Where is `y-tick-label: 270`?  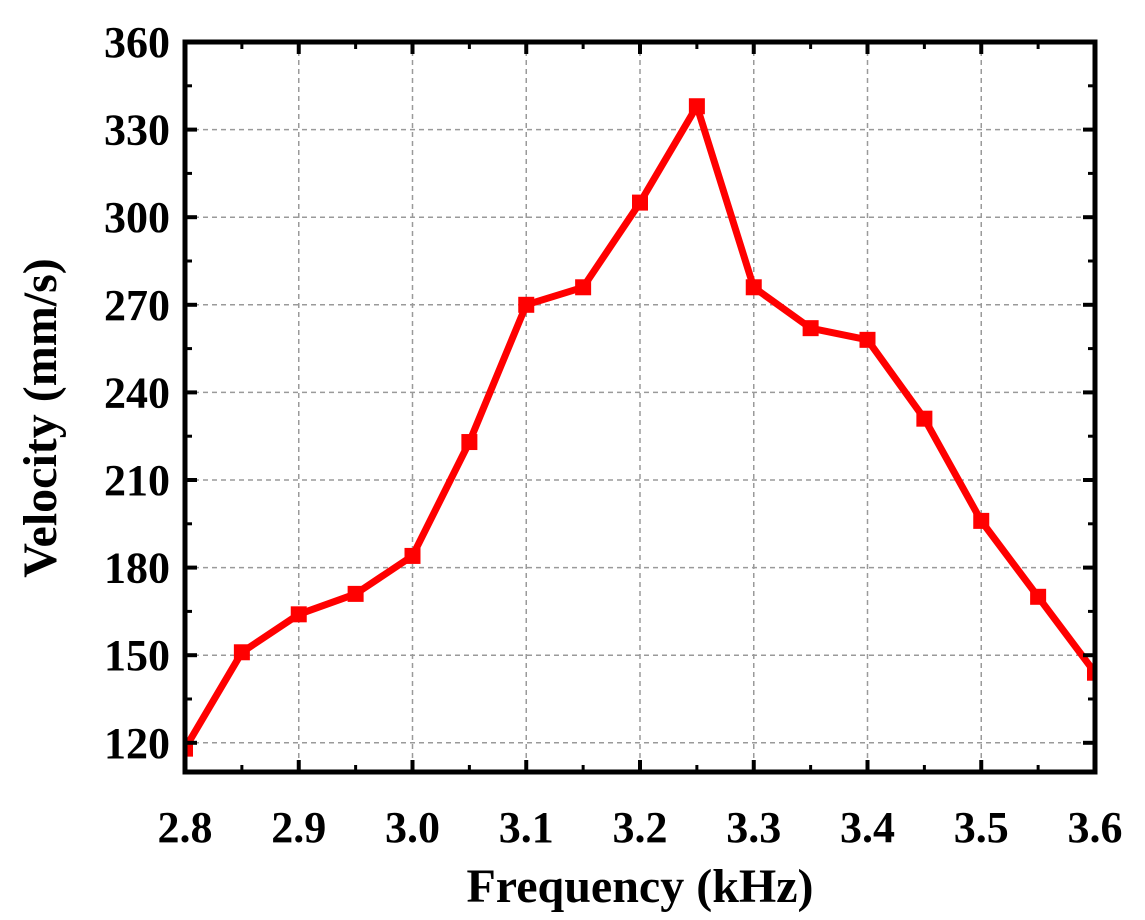 y-tick-label: 270 is located at coordinates (137, 305).